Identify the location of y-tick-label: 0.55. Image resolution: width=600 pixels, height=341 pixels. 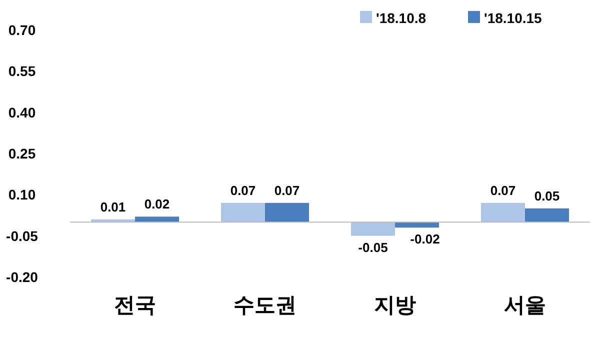
(22, 71).